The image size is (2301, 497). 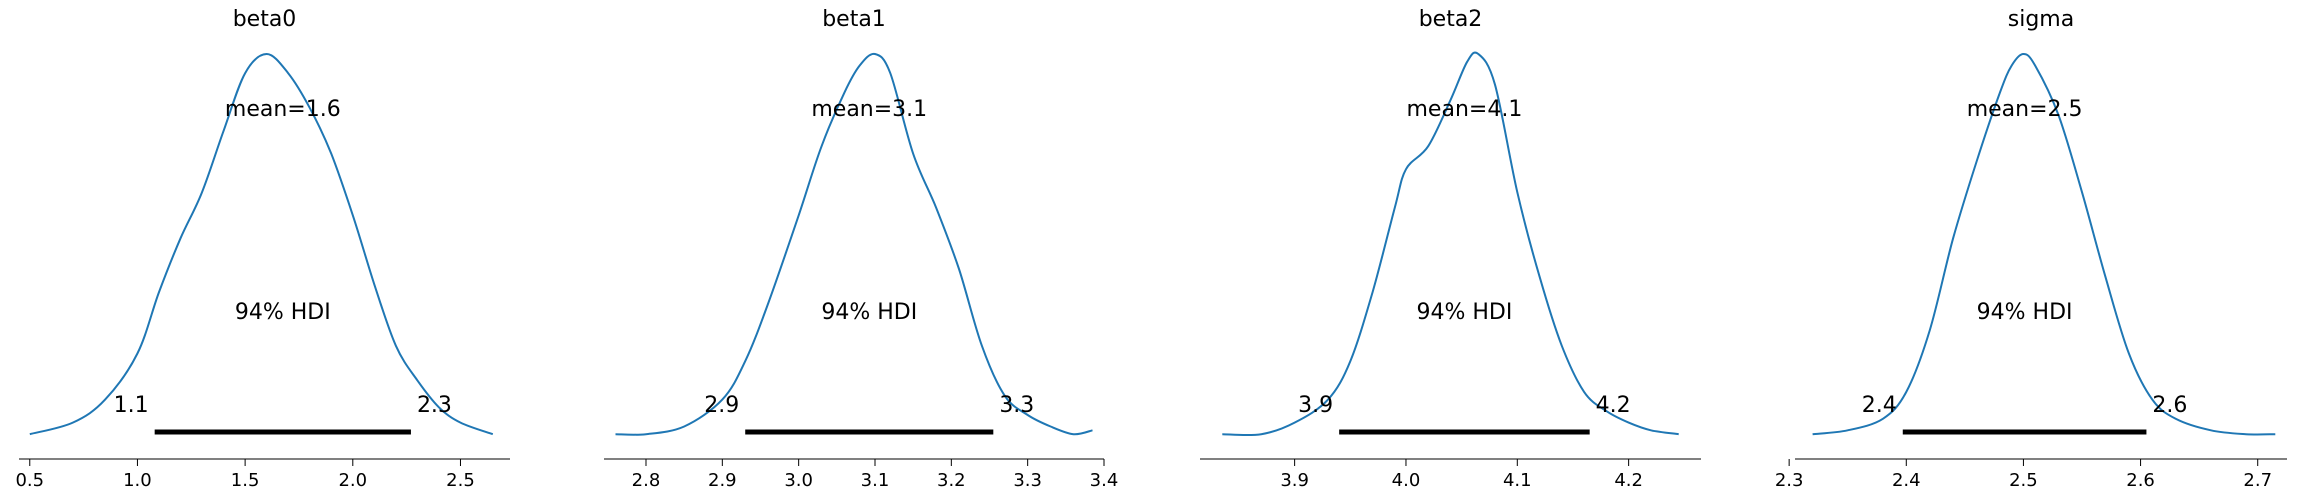 What do you see at coordinates (722, 480) in the screenshot?
I see `tick-label: 2.9` at bounding box center [722, 480].